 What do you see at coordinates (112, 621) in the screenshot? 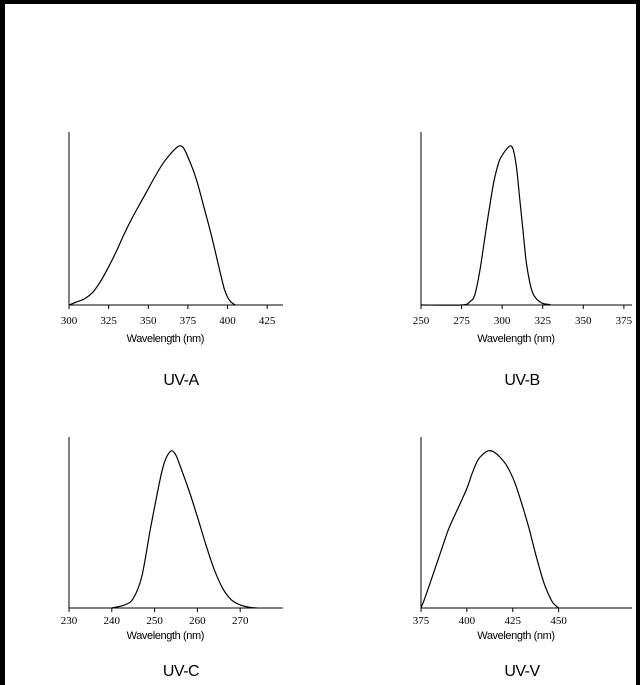
I see `uv-c-x-tick-label-1: 240` at bounding box center [112, 621].